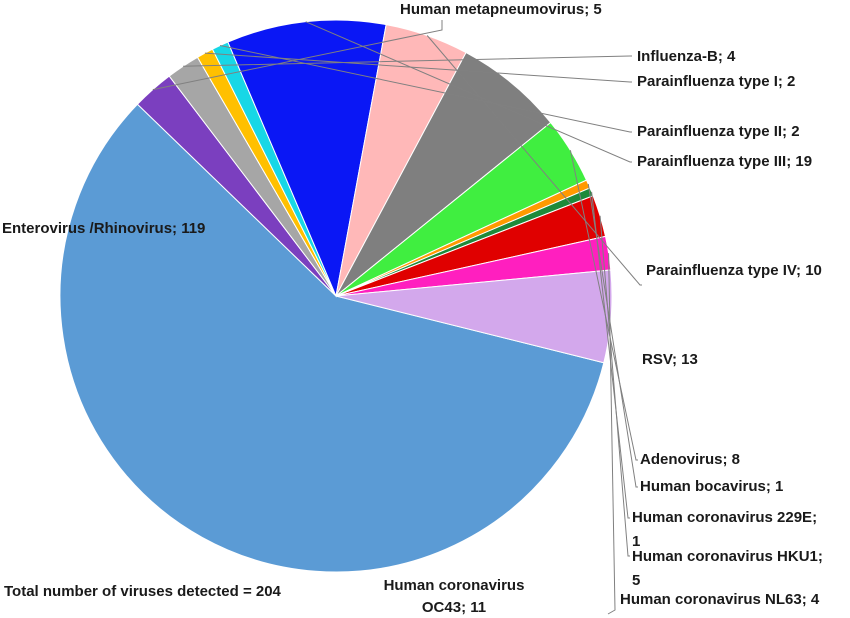 The image size is (850, 618). What do you see at coordinates (103, 228) in the screenshot?
I see `slice-label: Enterovirus /Rhinovirus; 119` at bounding box center [103, 228].